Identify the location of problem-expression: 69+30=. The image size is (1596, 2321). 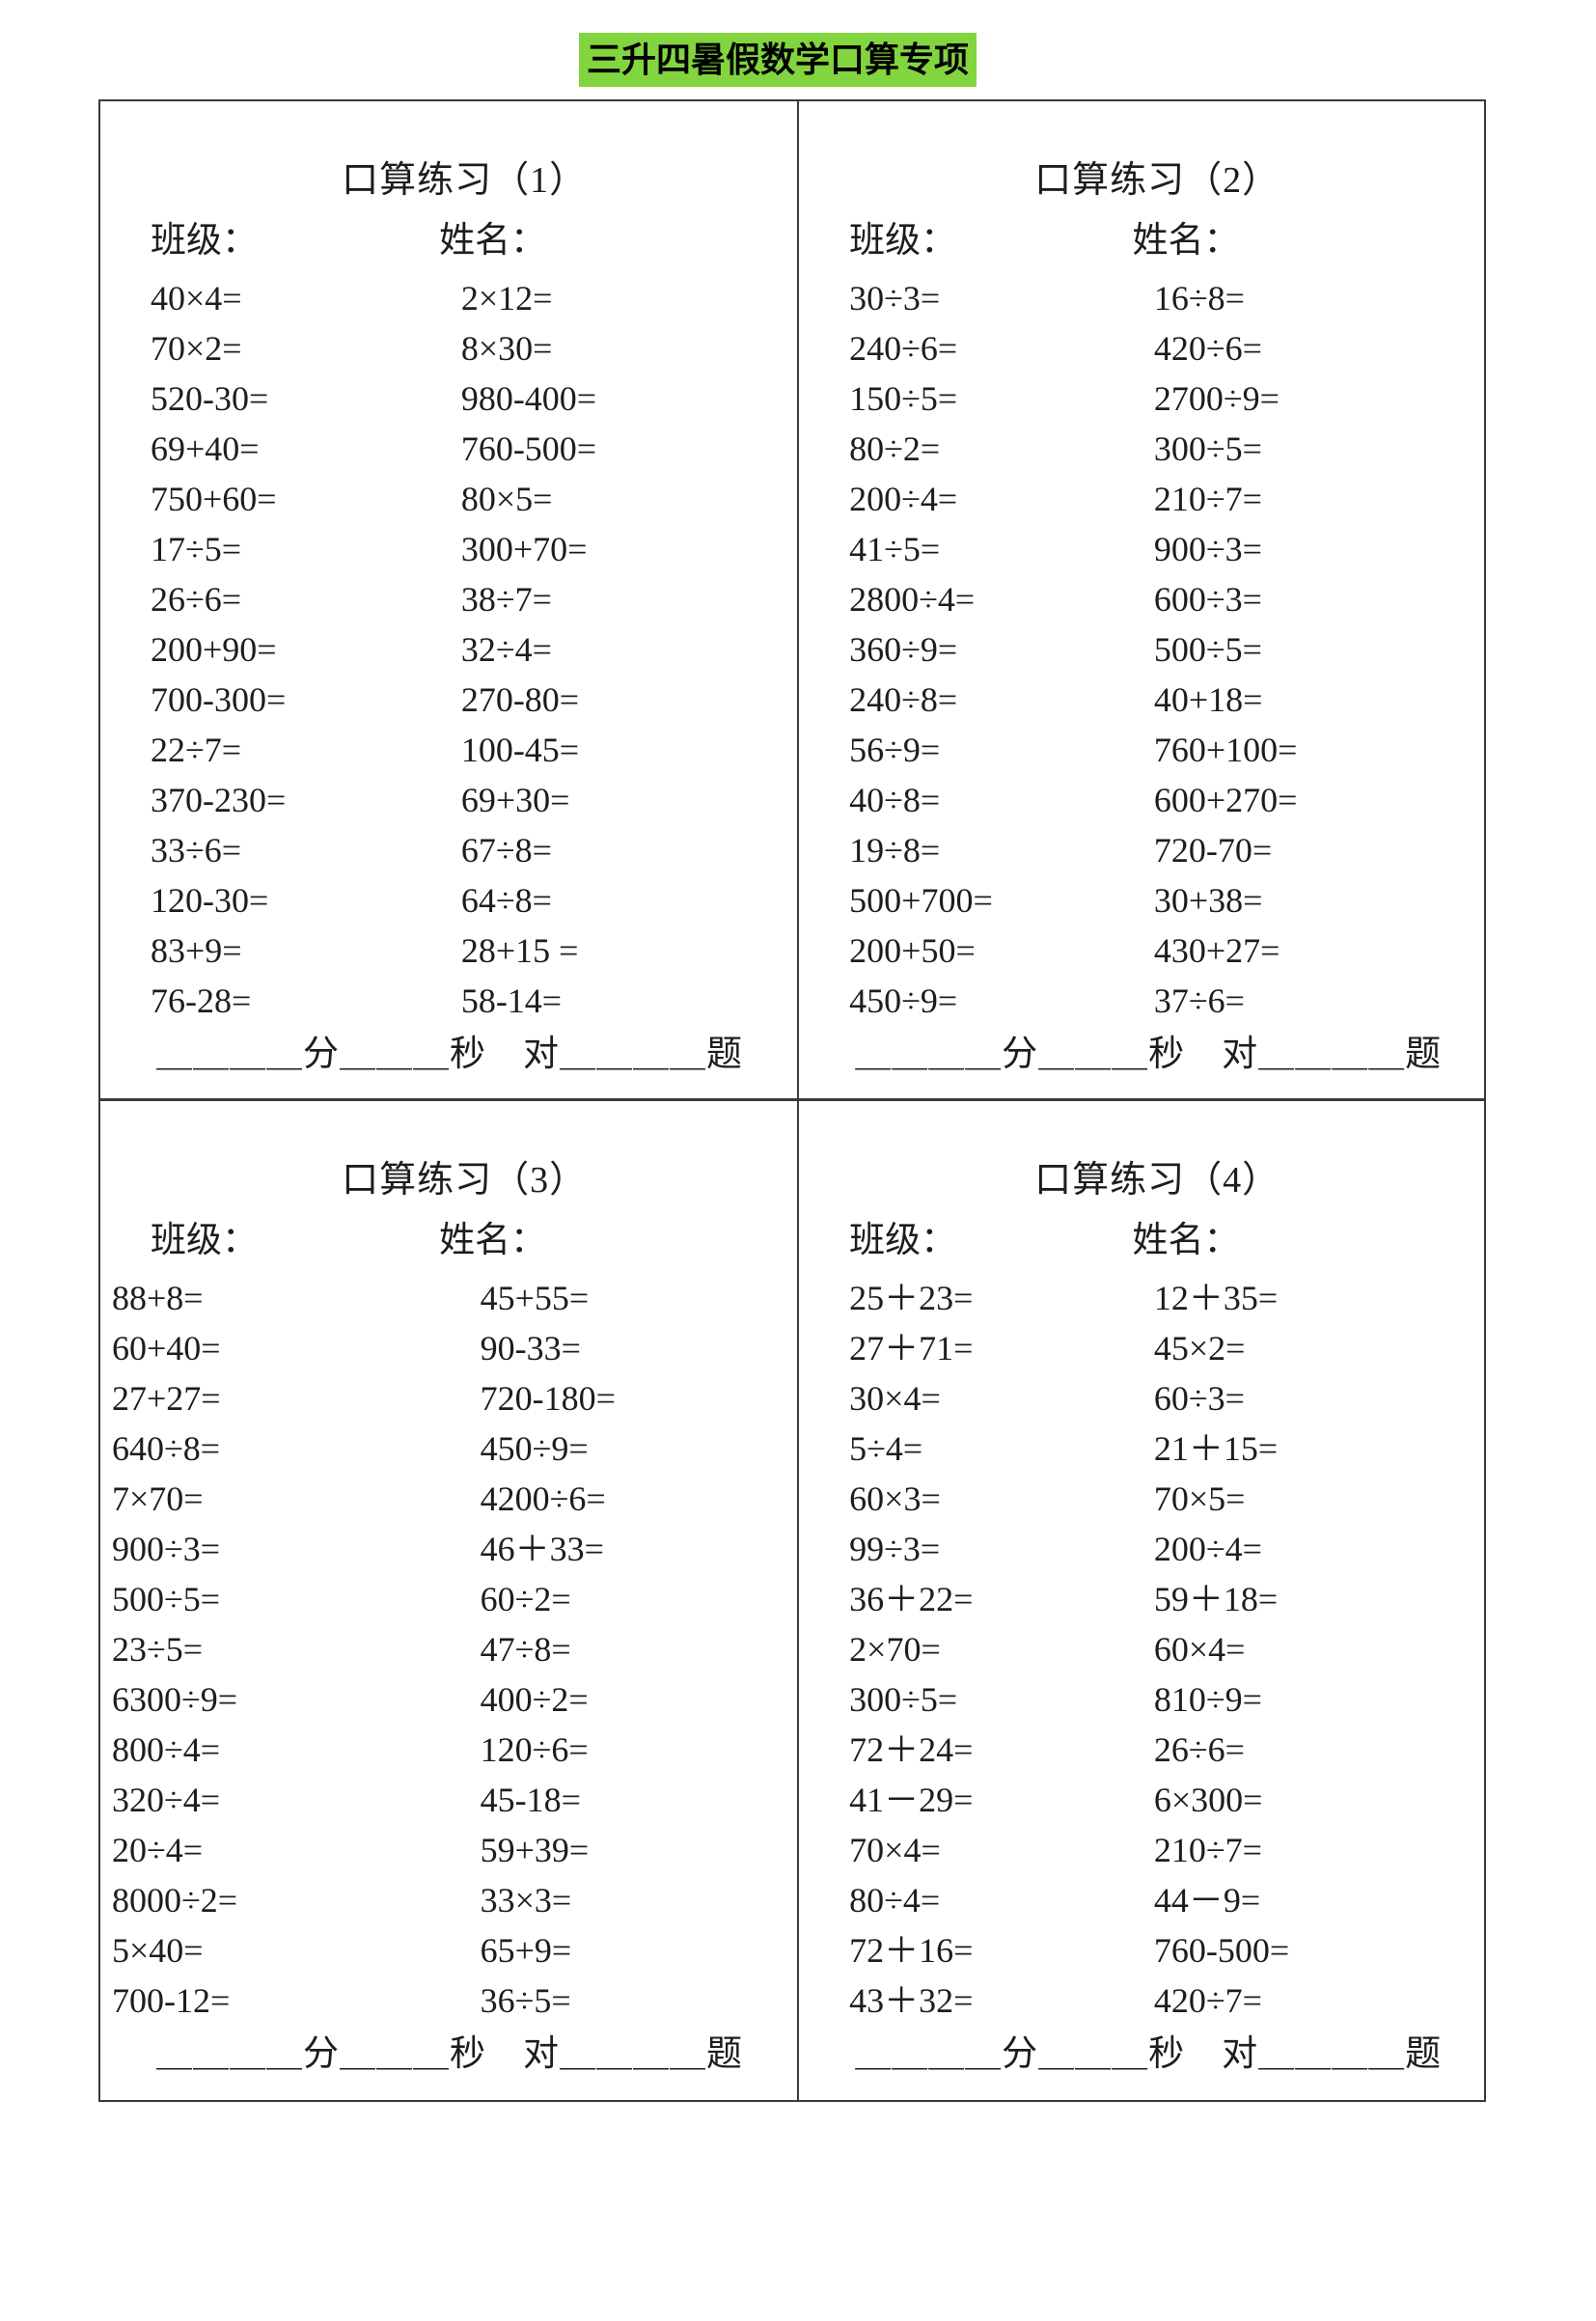
(515, 800).